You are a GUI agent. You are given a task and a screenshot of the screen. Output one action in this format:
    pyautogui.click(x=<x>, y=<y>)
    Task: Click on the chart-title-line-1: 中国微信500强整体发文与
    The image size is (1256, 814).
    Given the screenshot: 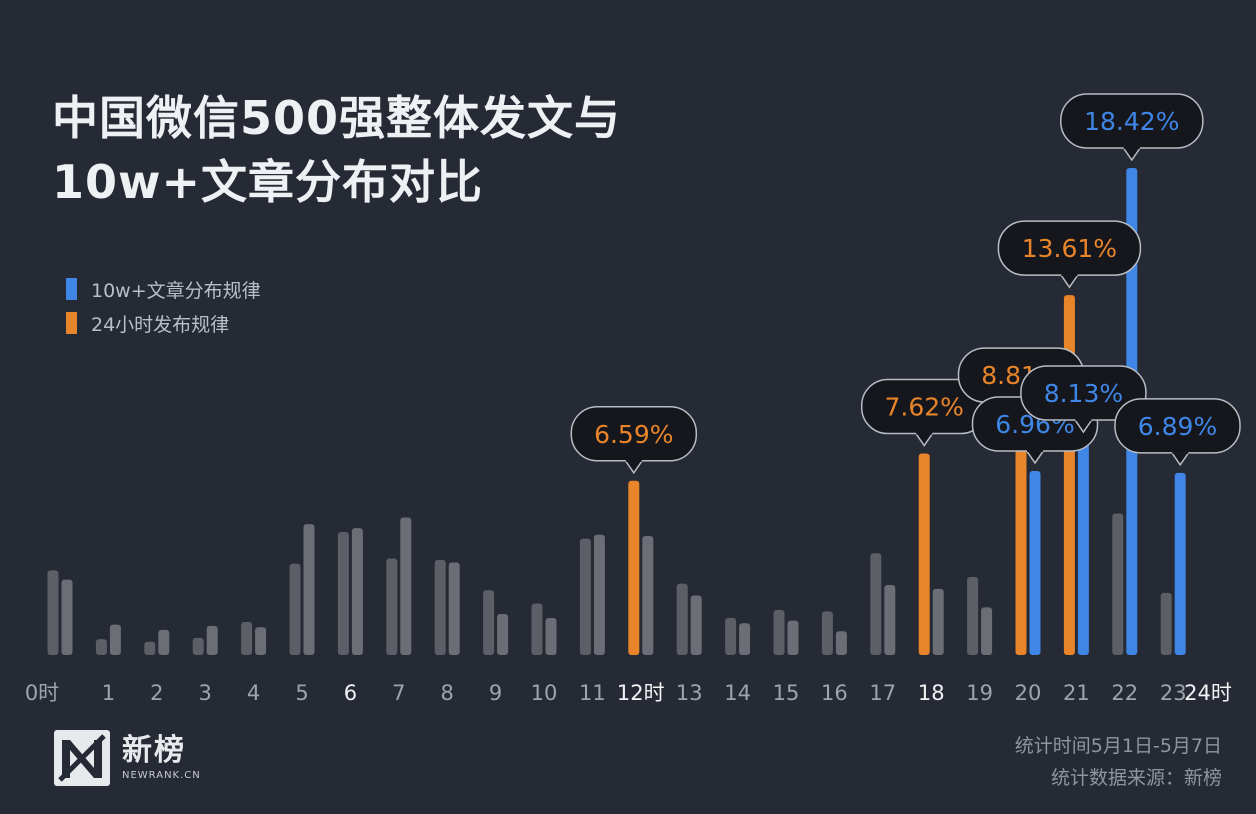 What is the action you would take?
    pyautogui.click(x=337, y=118)
    